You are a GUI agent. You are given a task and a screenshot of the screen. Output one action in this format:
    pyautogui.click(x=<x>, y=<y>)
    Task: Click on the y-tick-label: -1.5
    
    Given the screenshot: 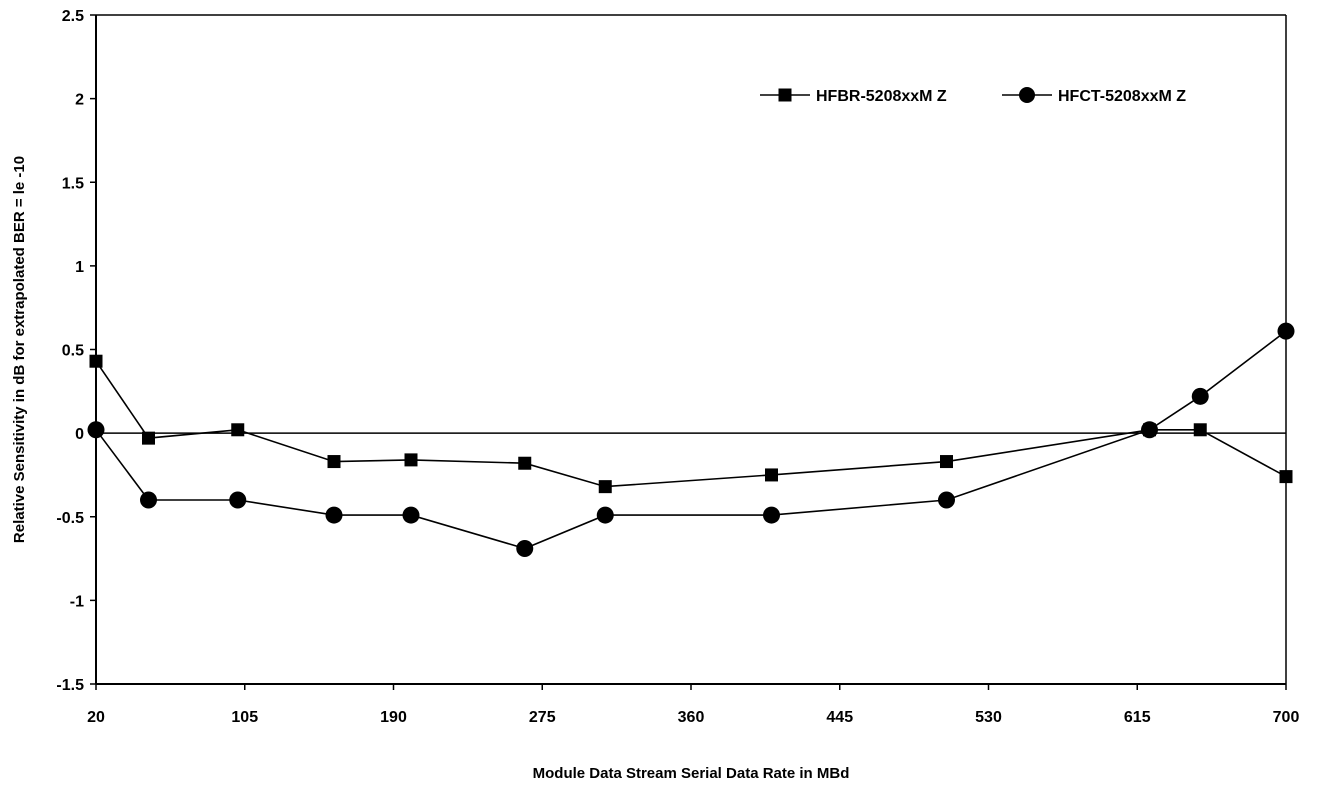 What is the action you would take?
    pyautogui.click(x=70, y=685)
    